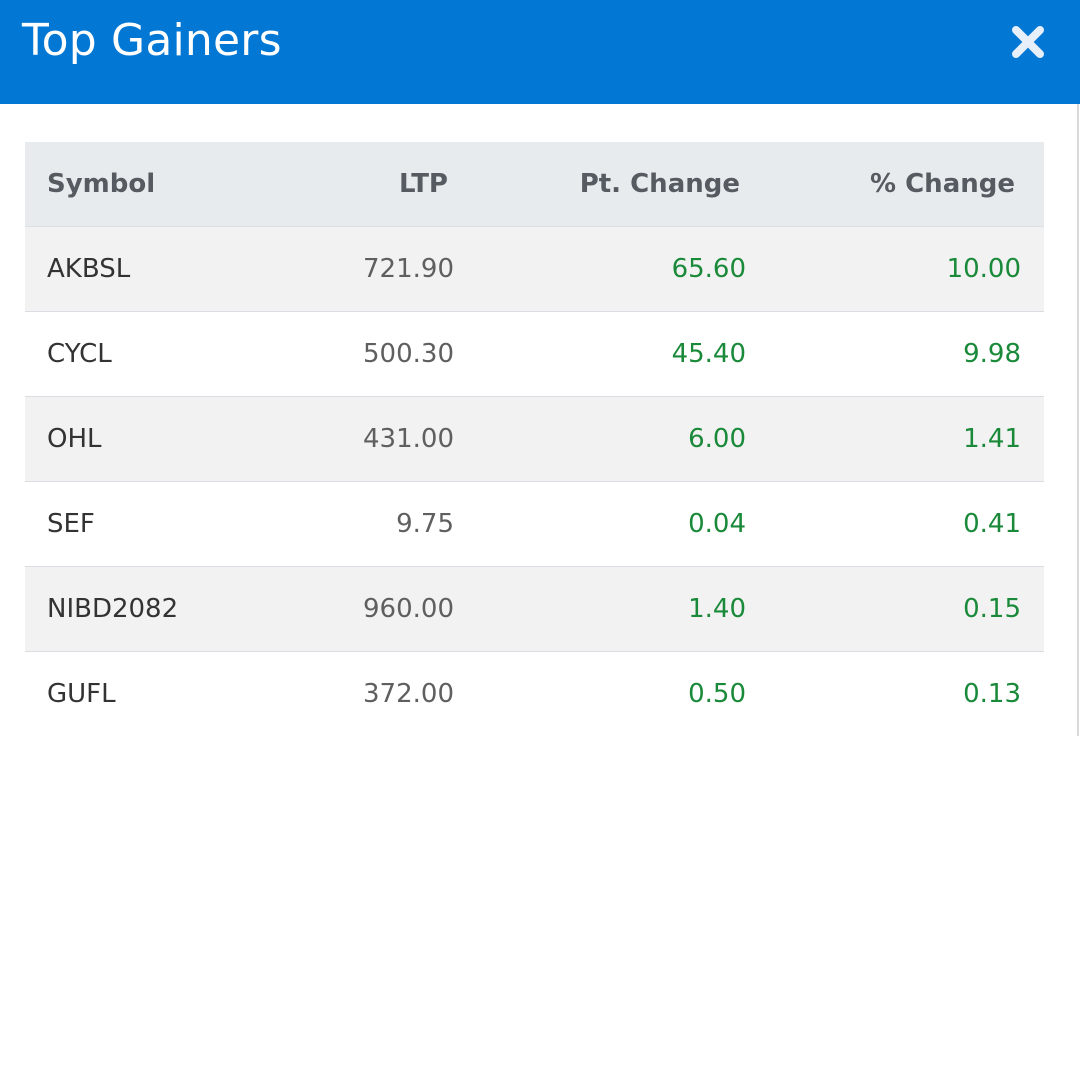  I want to click on row-pt-change: 65.60, so click(708, 269).